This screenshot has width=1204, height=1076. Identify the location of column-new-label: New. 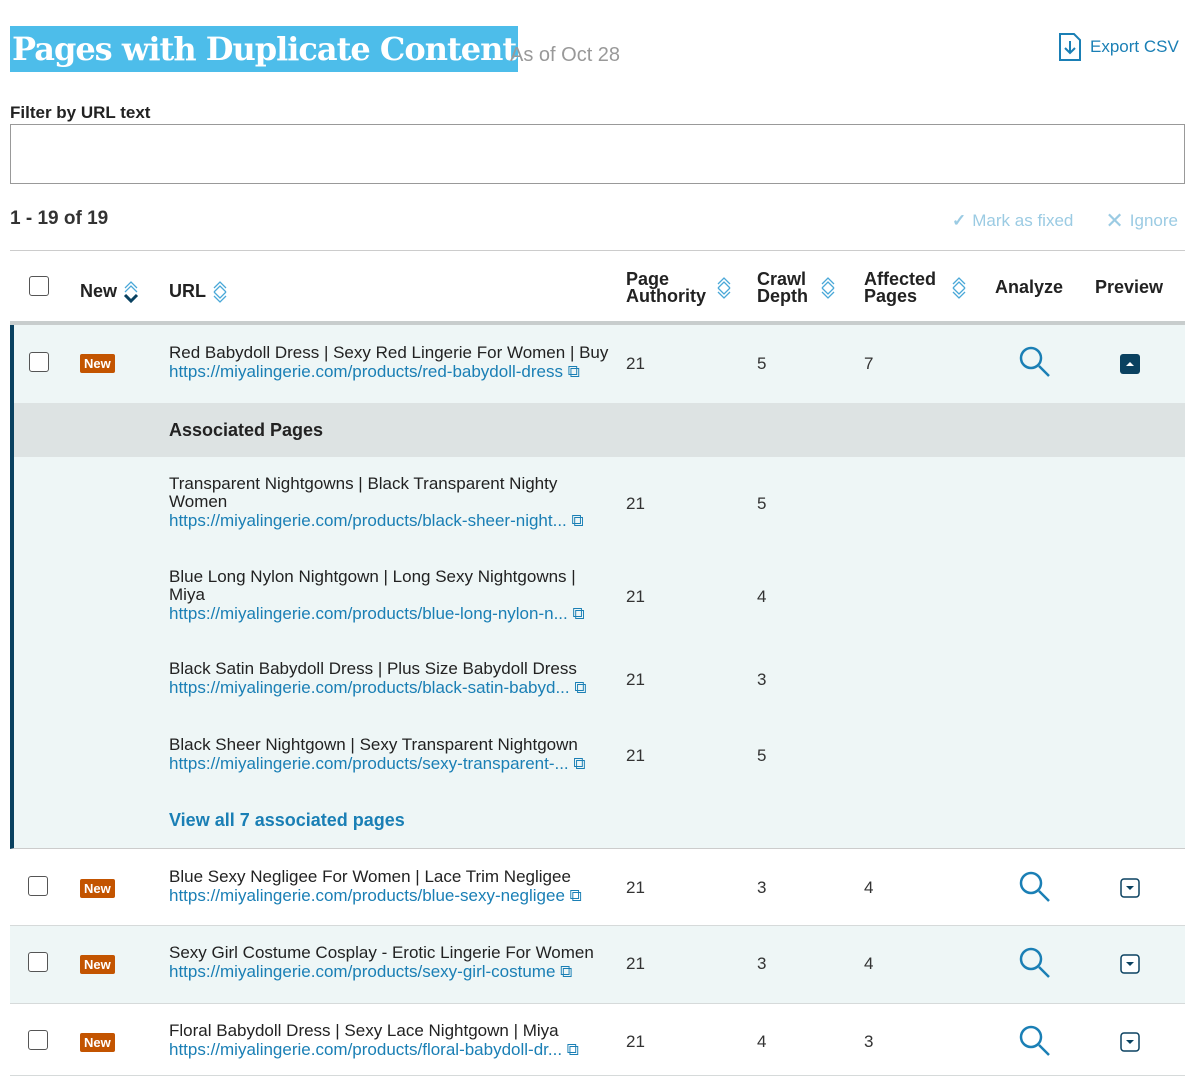
(99, 290).